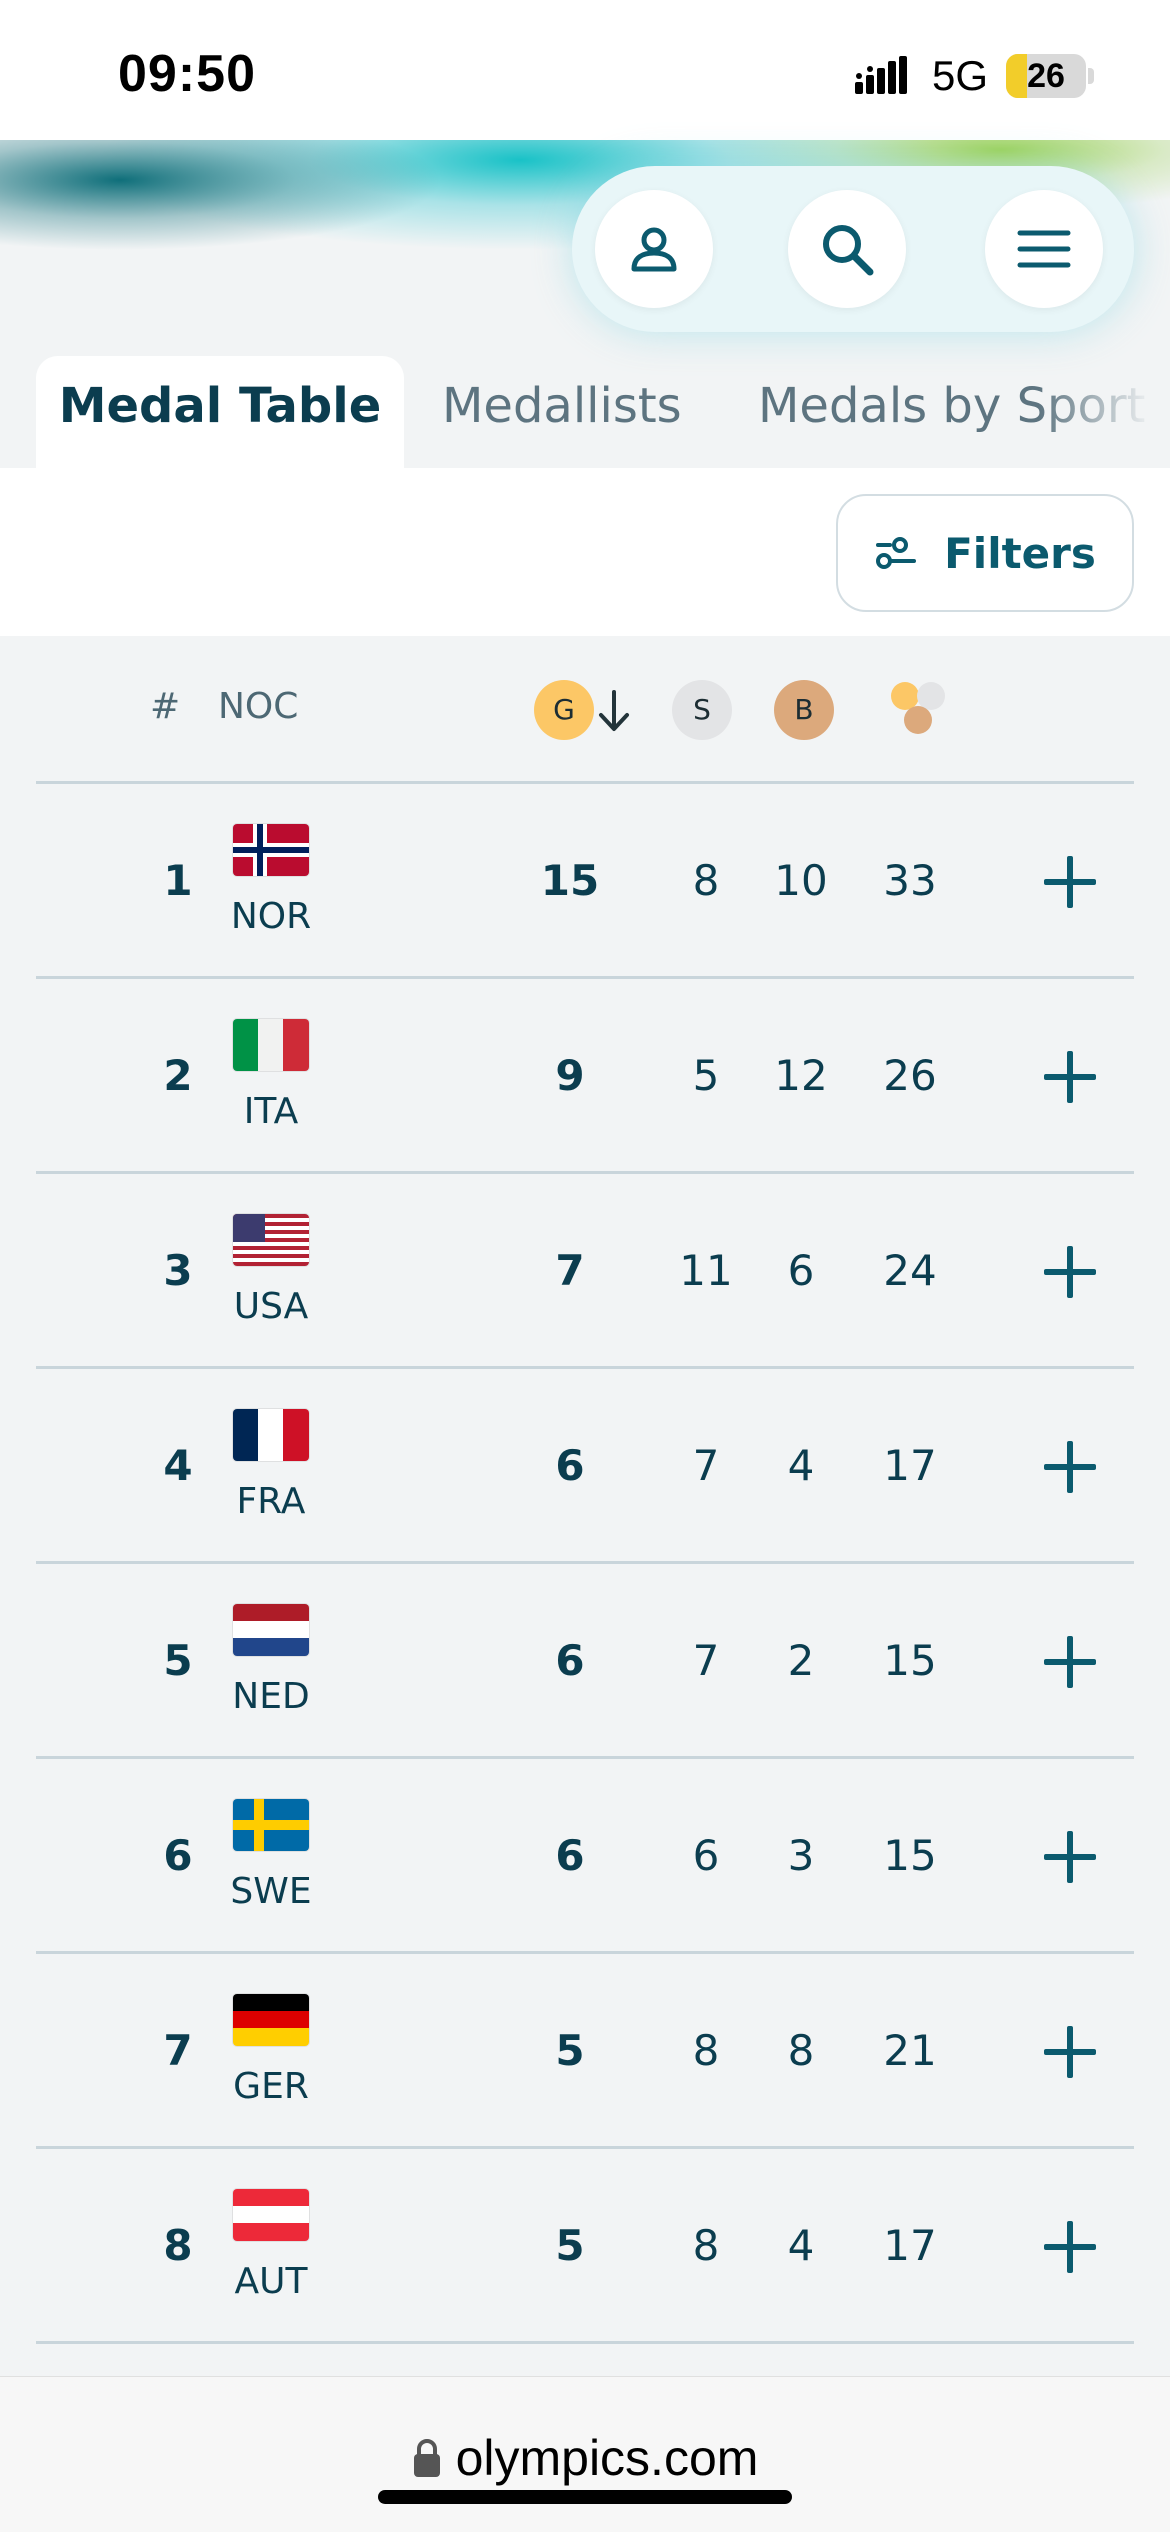  What do you see at coordinates (952, 406) in the screenshot?
I see `tab-medals-by-sport: Medals by Sport` at bounding box center [952, 406].